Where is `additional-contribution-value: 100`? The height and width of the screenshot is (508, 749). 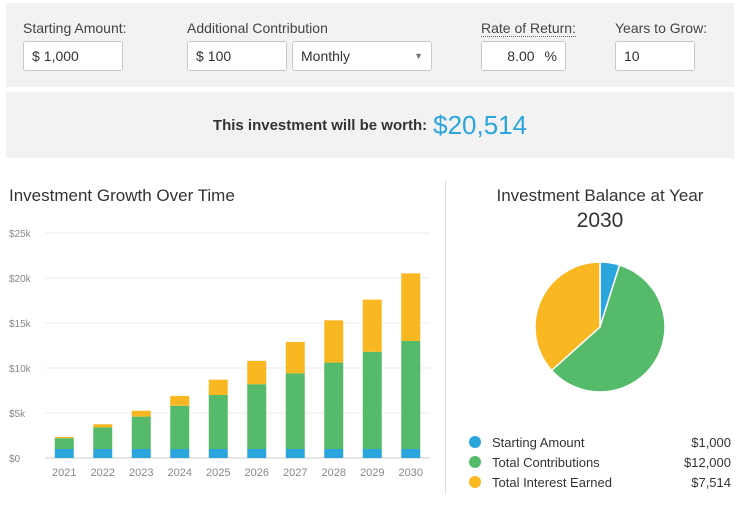
additional-contribution-value: 100 is located at coordinates (219, 56).